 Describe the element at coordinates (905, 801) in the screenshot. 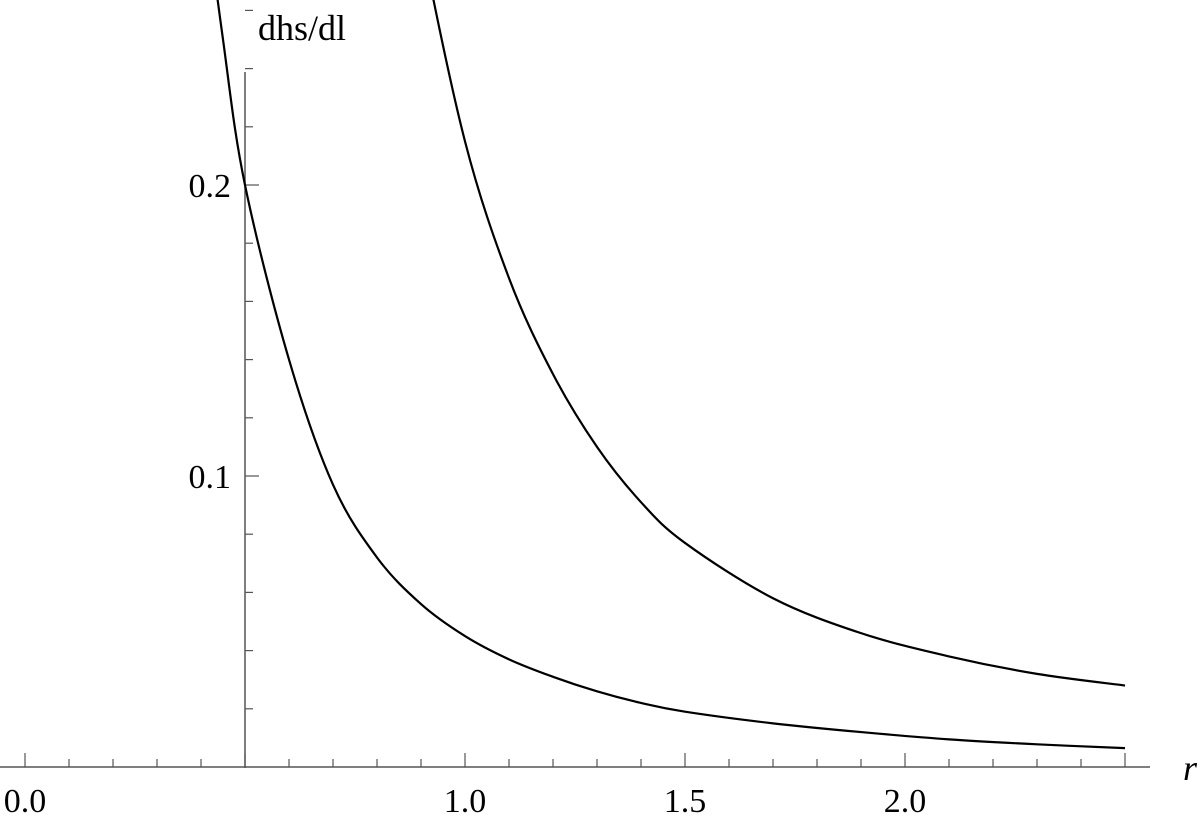

I see `x-tick-label: 2.0` at that location.